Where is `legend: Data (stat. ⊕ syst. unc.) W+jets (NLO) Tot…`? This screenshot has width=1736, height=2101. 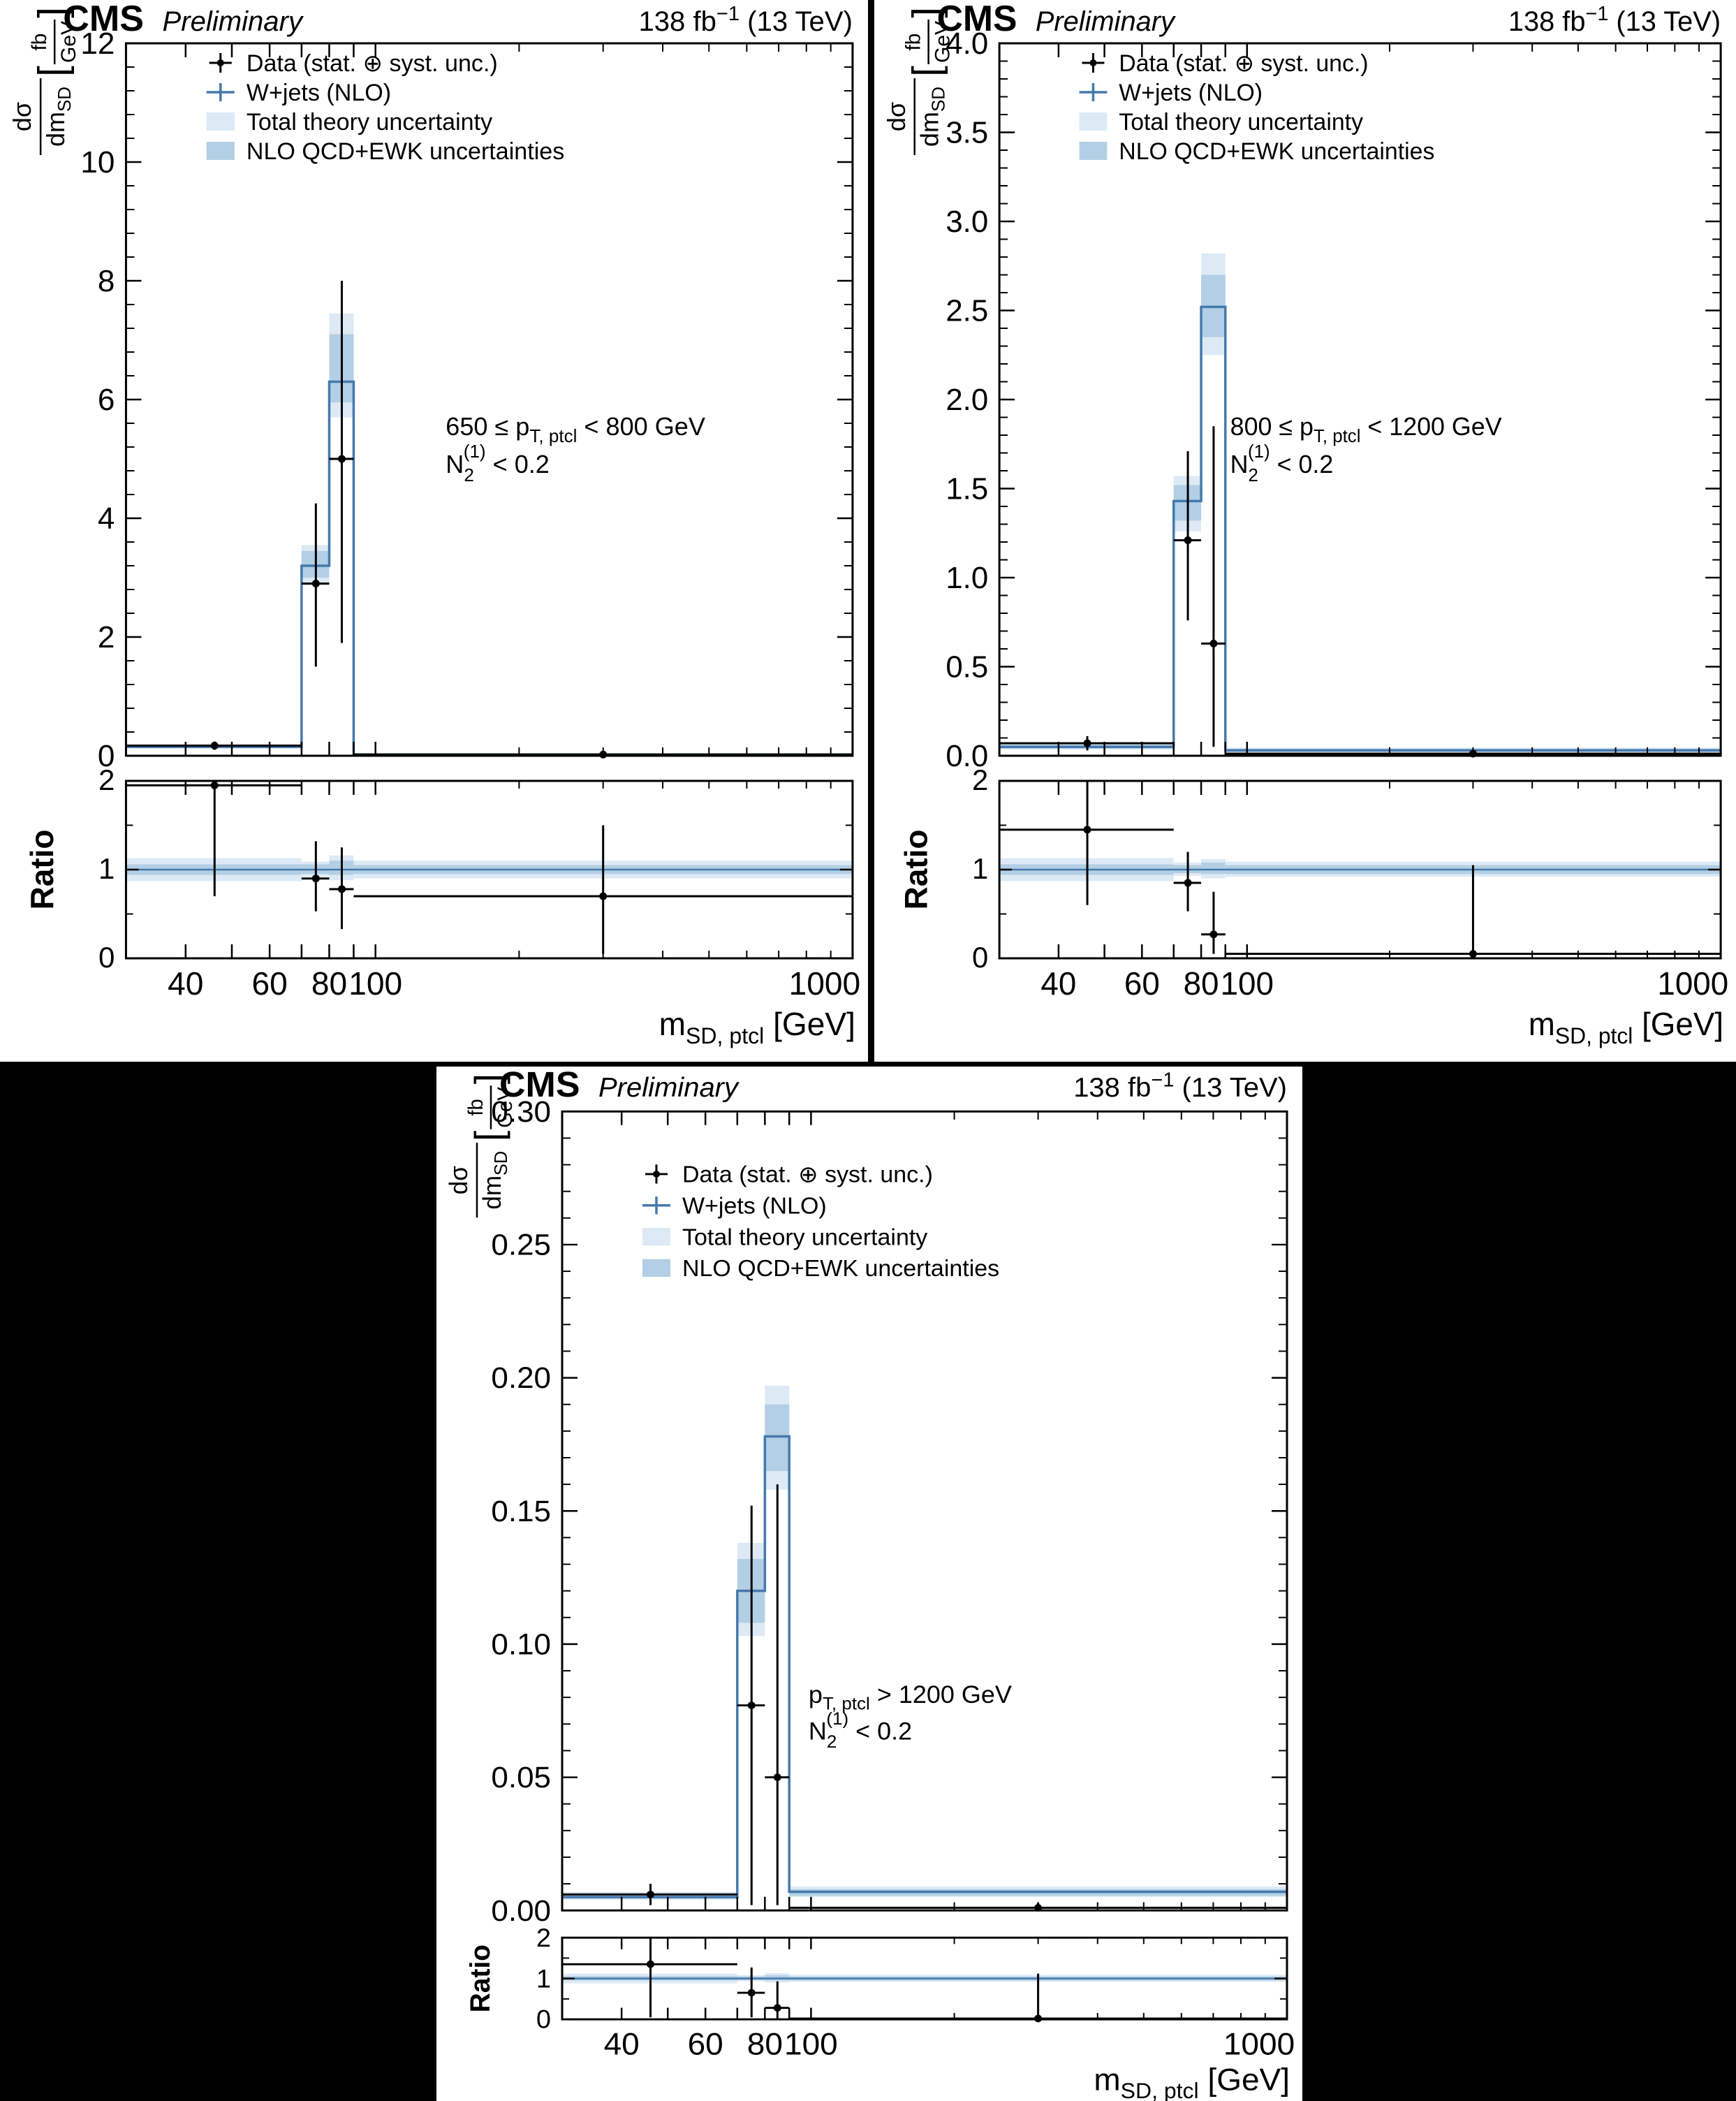
legend: Data (stat. ⊕ syst. unc.) W+jets (NLO) Tot… is located at coordinates (385, 107).